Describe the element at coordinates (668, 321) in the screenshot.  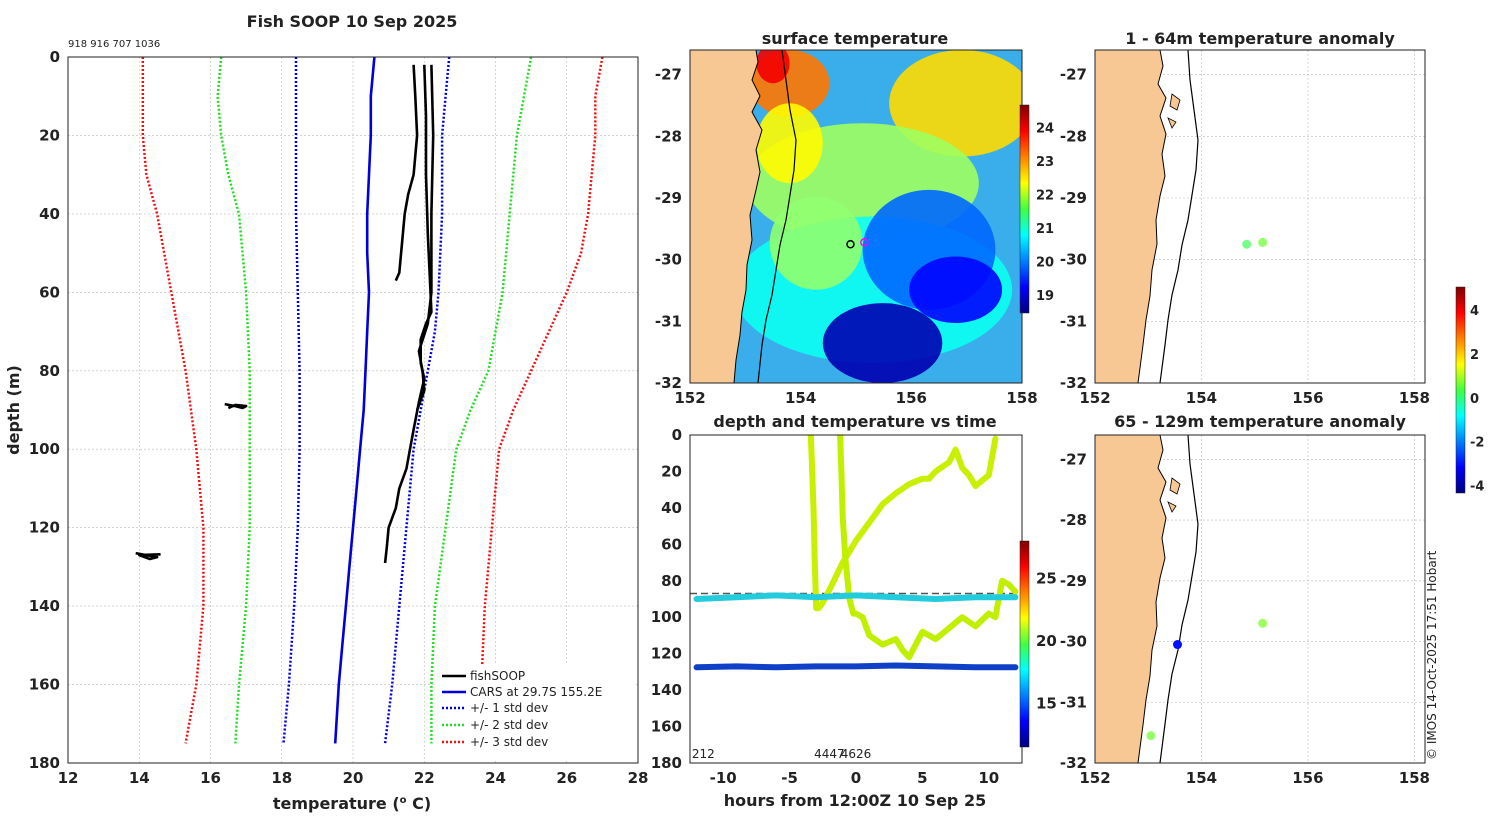
I see `sst-ytick-label: -31` at that location.